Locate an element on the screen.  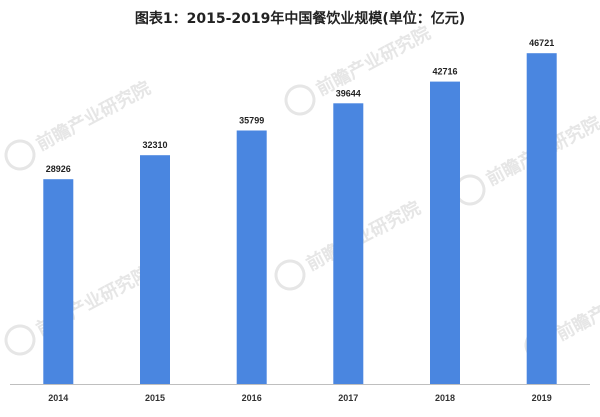
x-tick-label-2015: 2015 is located at coordinates (155, 398).